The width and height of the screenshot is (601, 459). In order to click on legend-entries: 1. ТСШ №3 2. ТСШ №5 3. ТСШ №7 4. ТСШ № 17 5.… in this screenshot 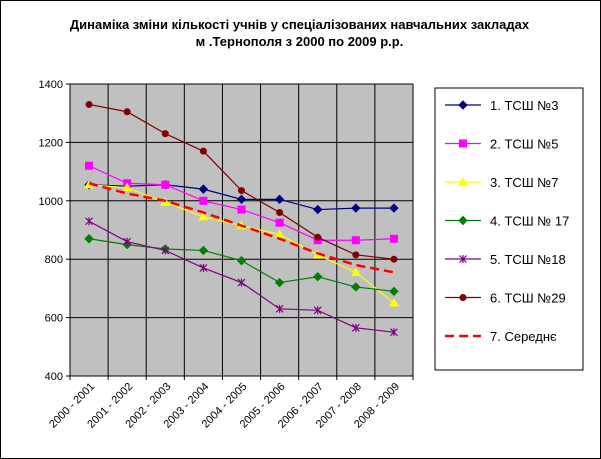, I will do `click(507, 221)`.